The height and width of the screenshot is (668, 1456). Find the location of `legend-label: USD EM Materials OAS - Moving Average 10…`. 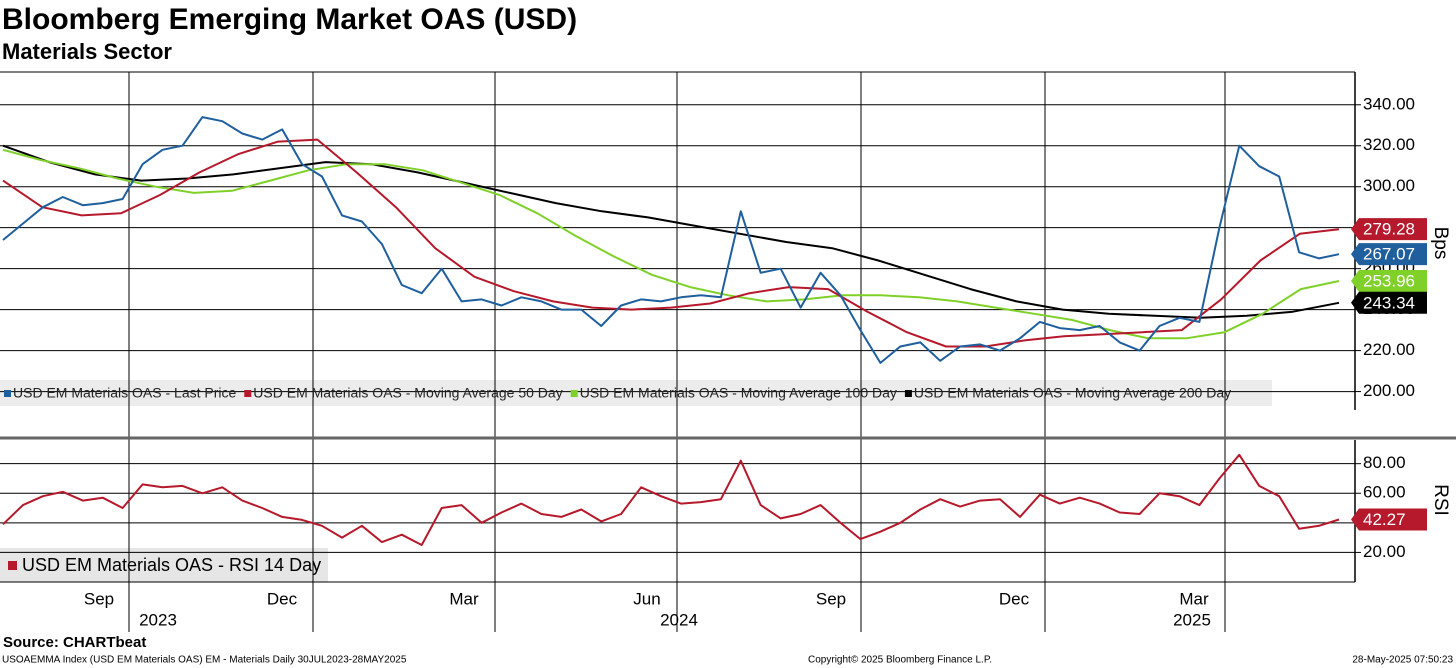

legend-label: USD EM Materials OAS - Moving Average 10… is located at coordinates (738, 393).